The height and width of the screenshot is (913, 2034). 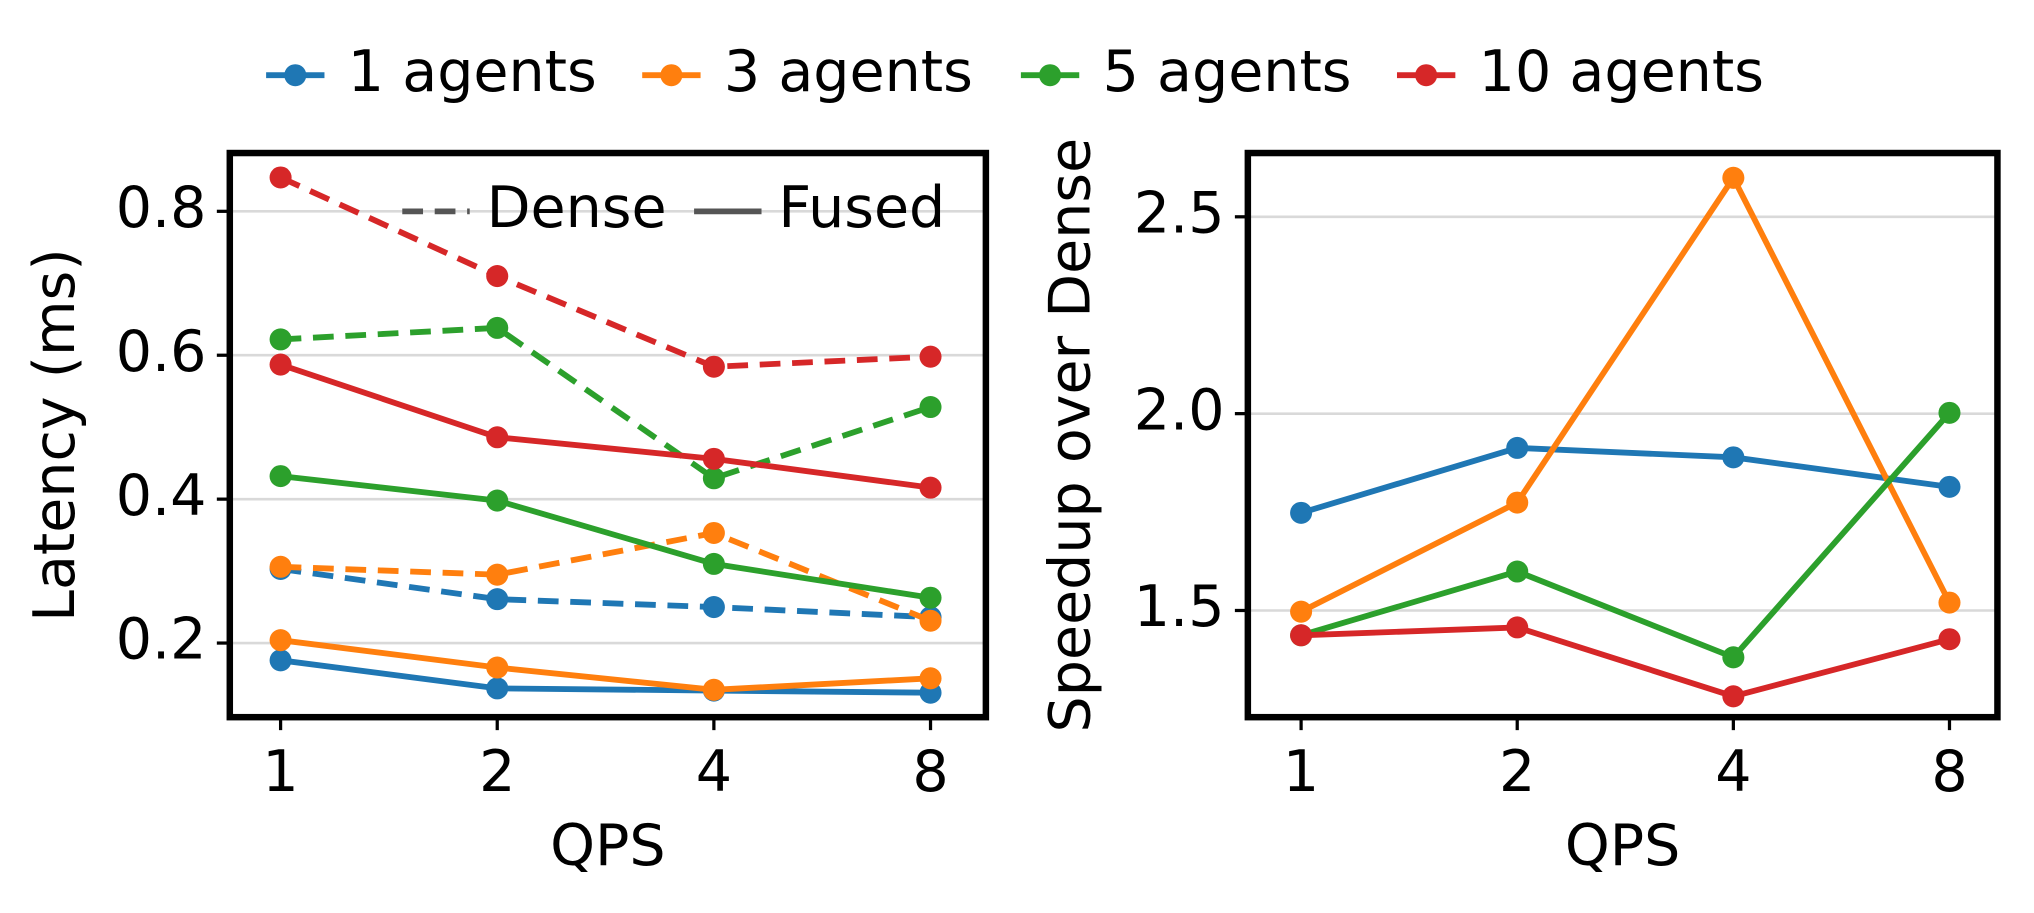 I want to click on y-tick-label: 2.5, so click(x=1179, y=213).